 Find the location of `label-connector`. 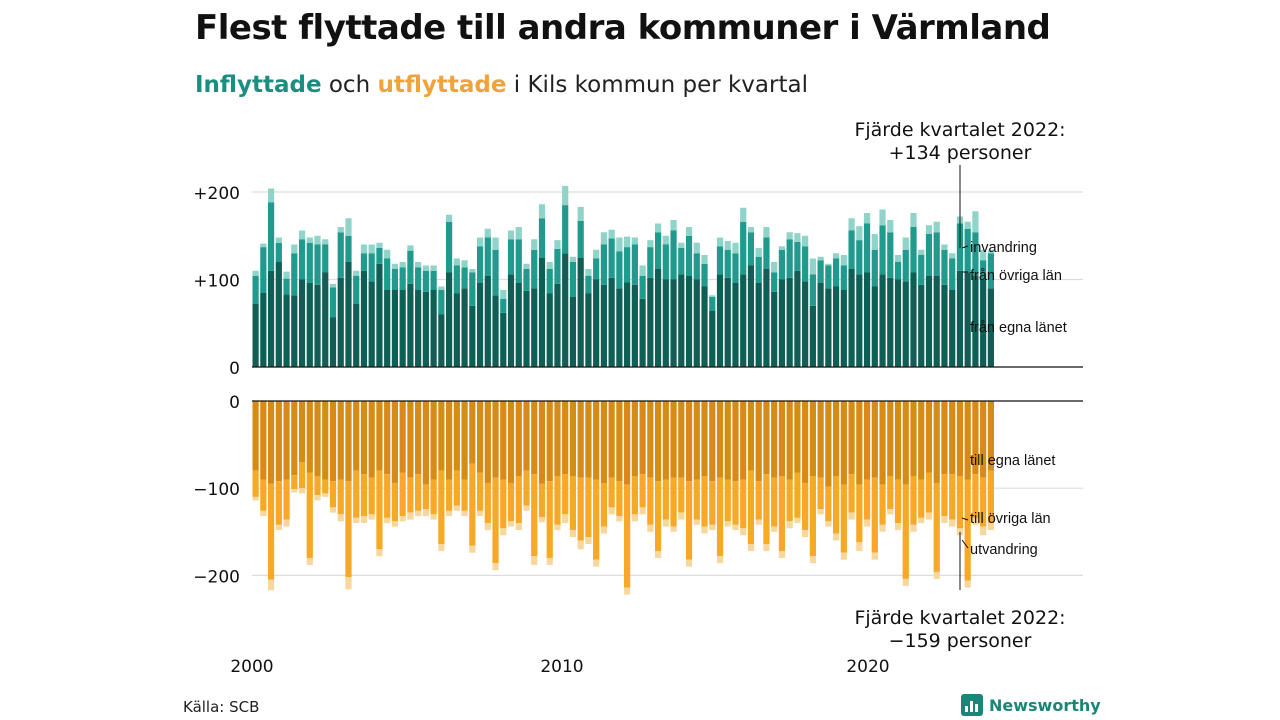

label-connector is located at coordinates (965, 519).